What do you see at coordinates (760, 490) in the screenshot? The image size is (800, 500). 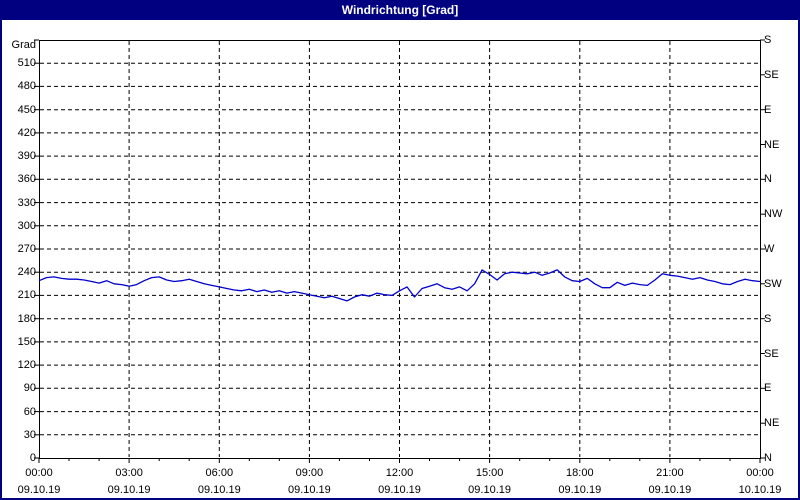 I see `x-tick-date-label: 10.10.19` at bounding box center [760, 490].